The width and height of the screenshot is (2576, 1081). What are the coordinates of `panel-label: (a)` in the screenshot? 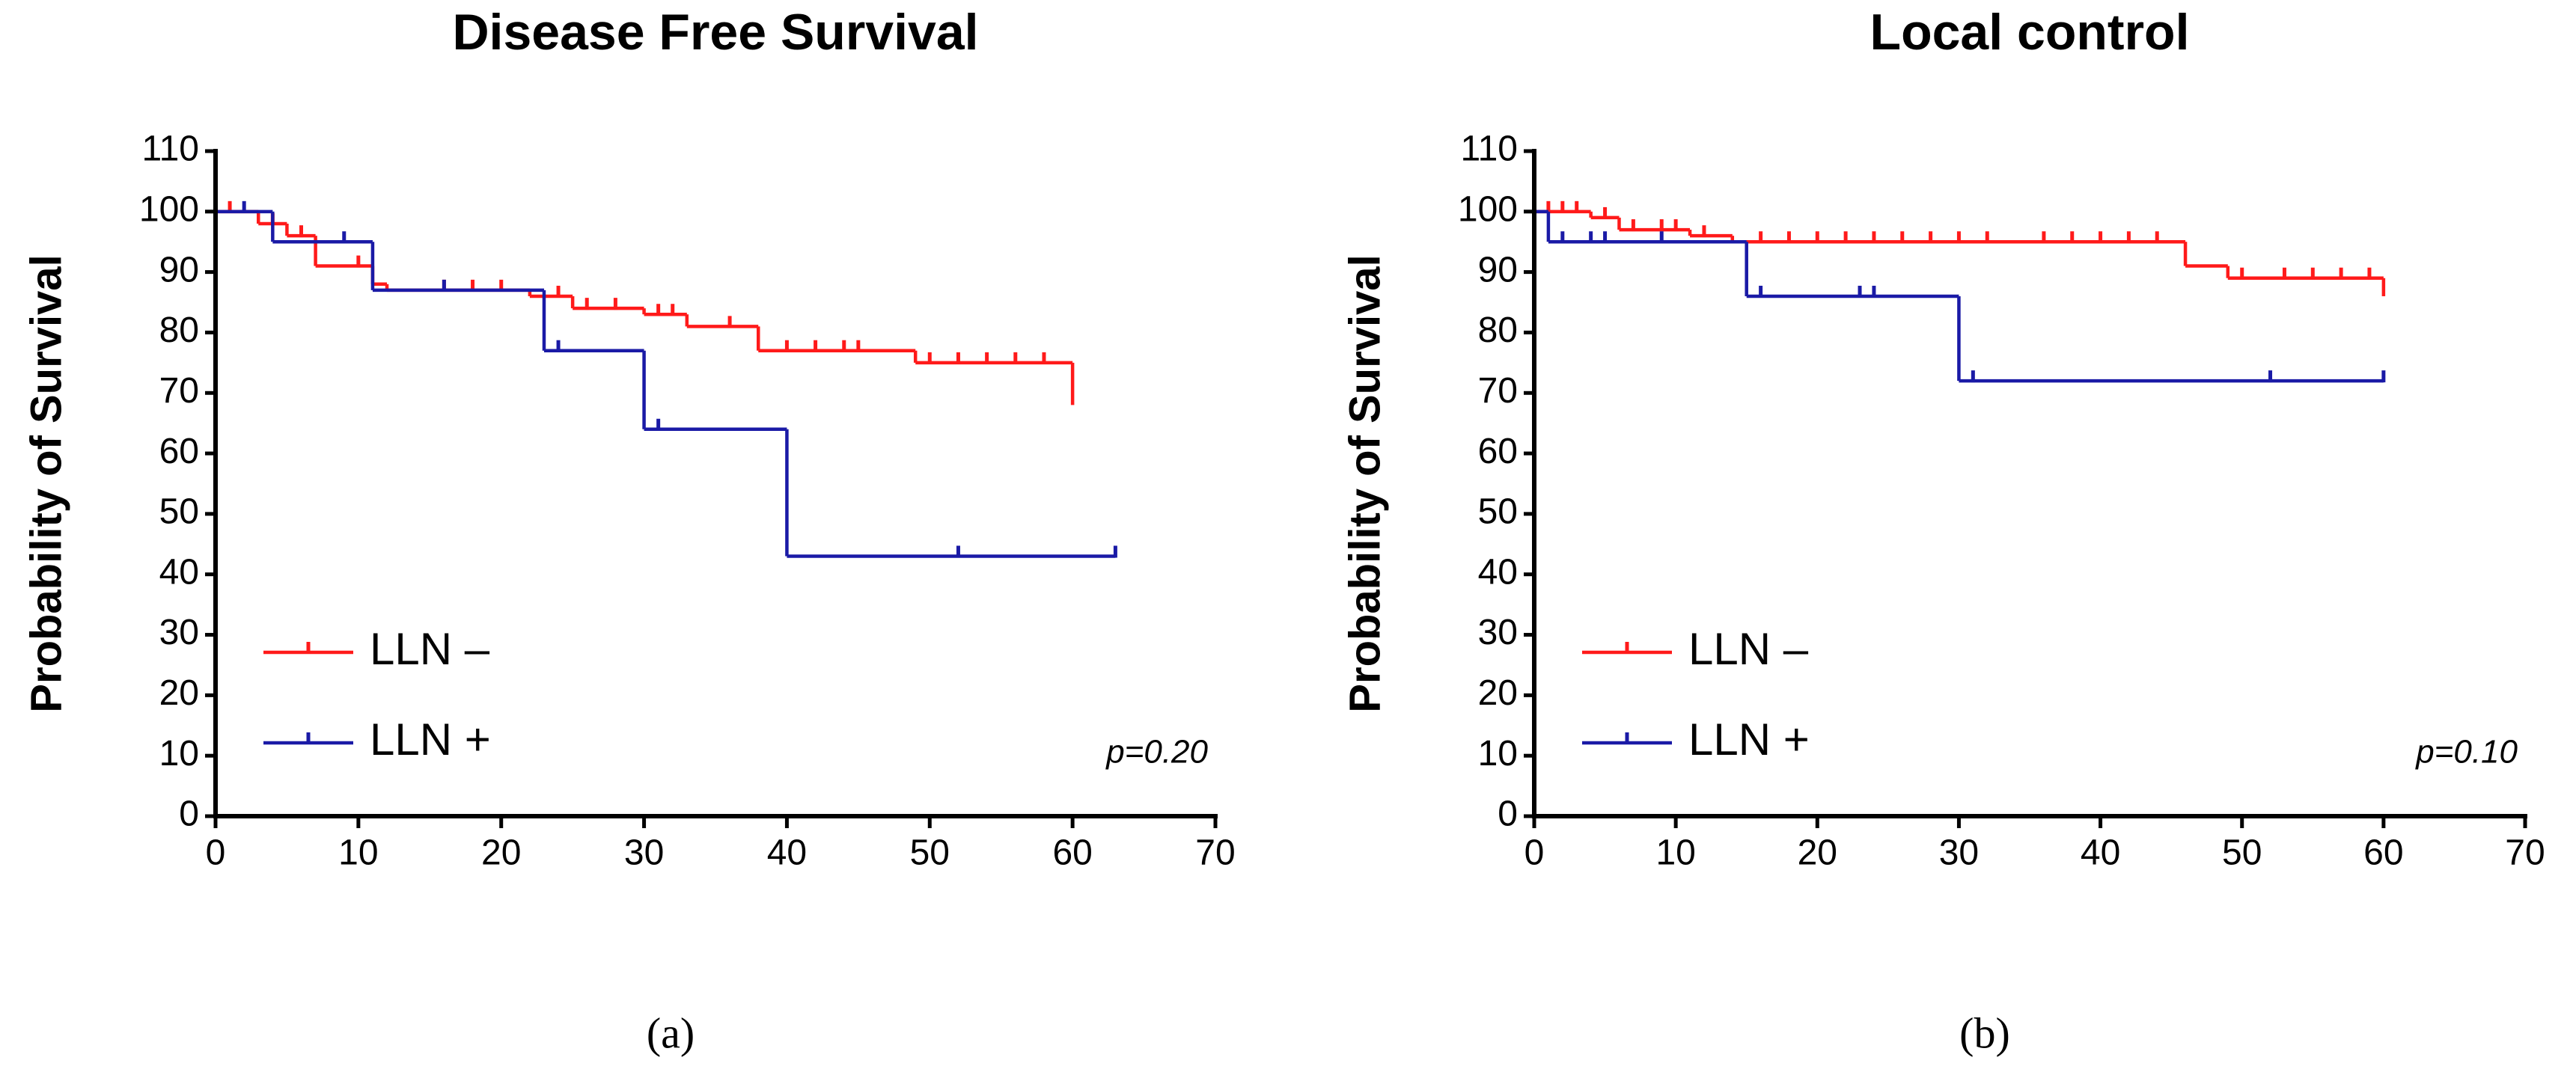 It's located at (671, 1032).